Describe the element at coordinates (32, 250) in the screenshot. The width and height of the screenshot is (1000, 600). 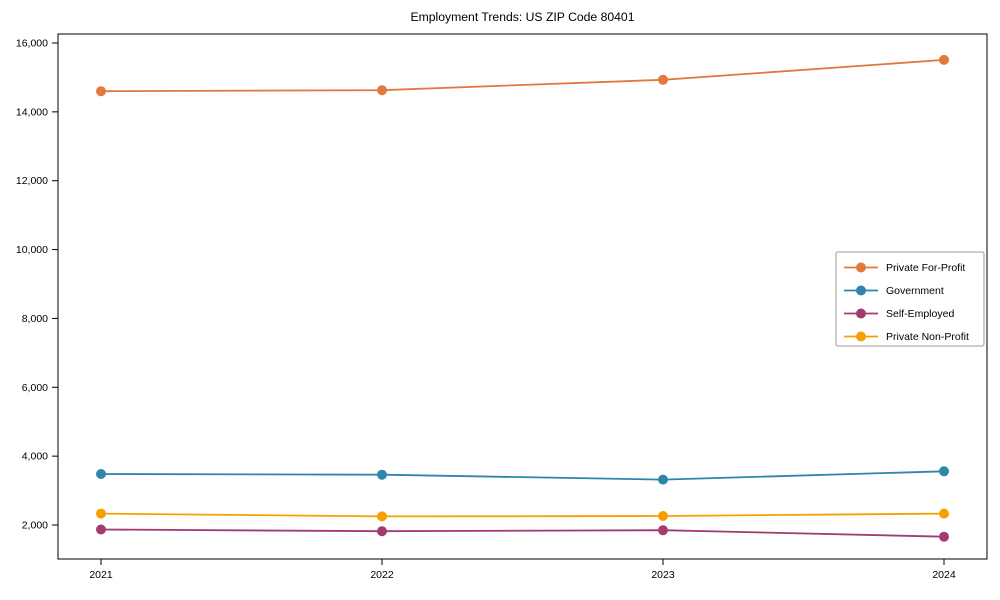
I see `y-tick-label: 10,000` at that location.